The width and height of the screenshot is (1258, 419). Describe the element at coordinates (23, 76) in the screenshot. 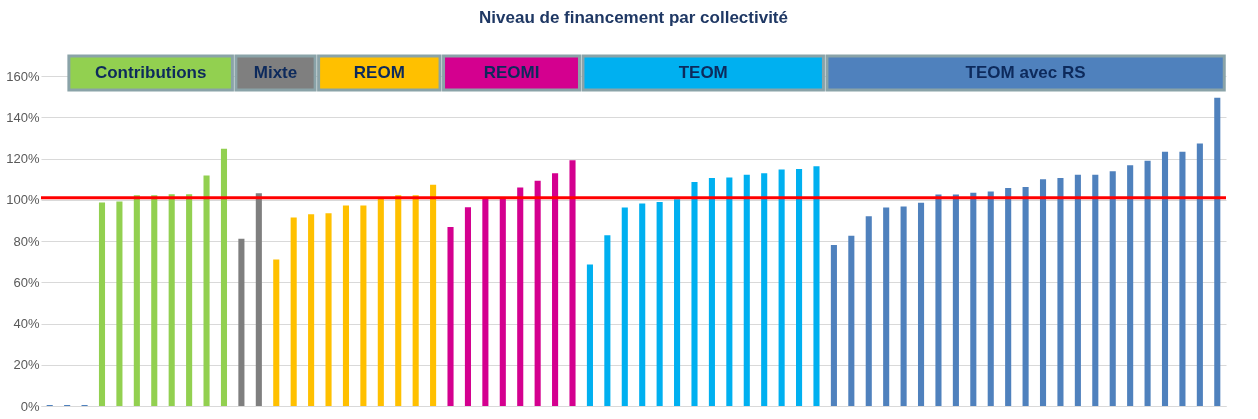

I see `y-tick-label: 160%` at that location.